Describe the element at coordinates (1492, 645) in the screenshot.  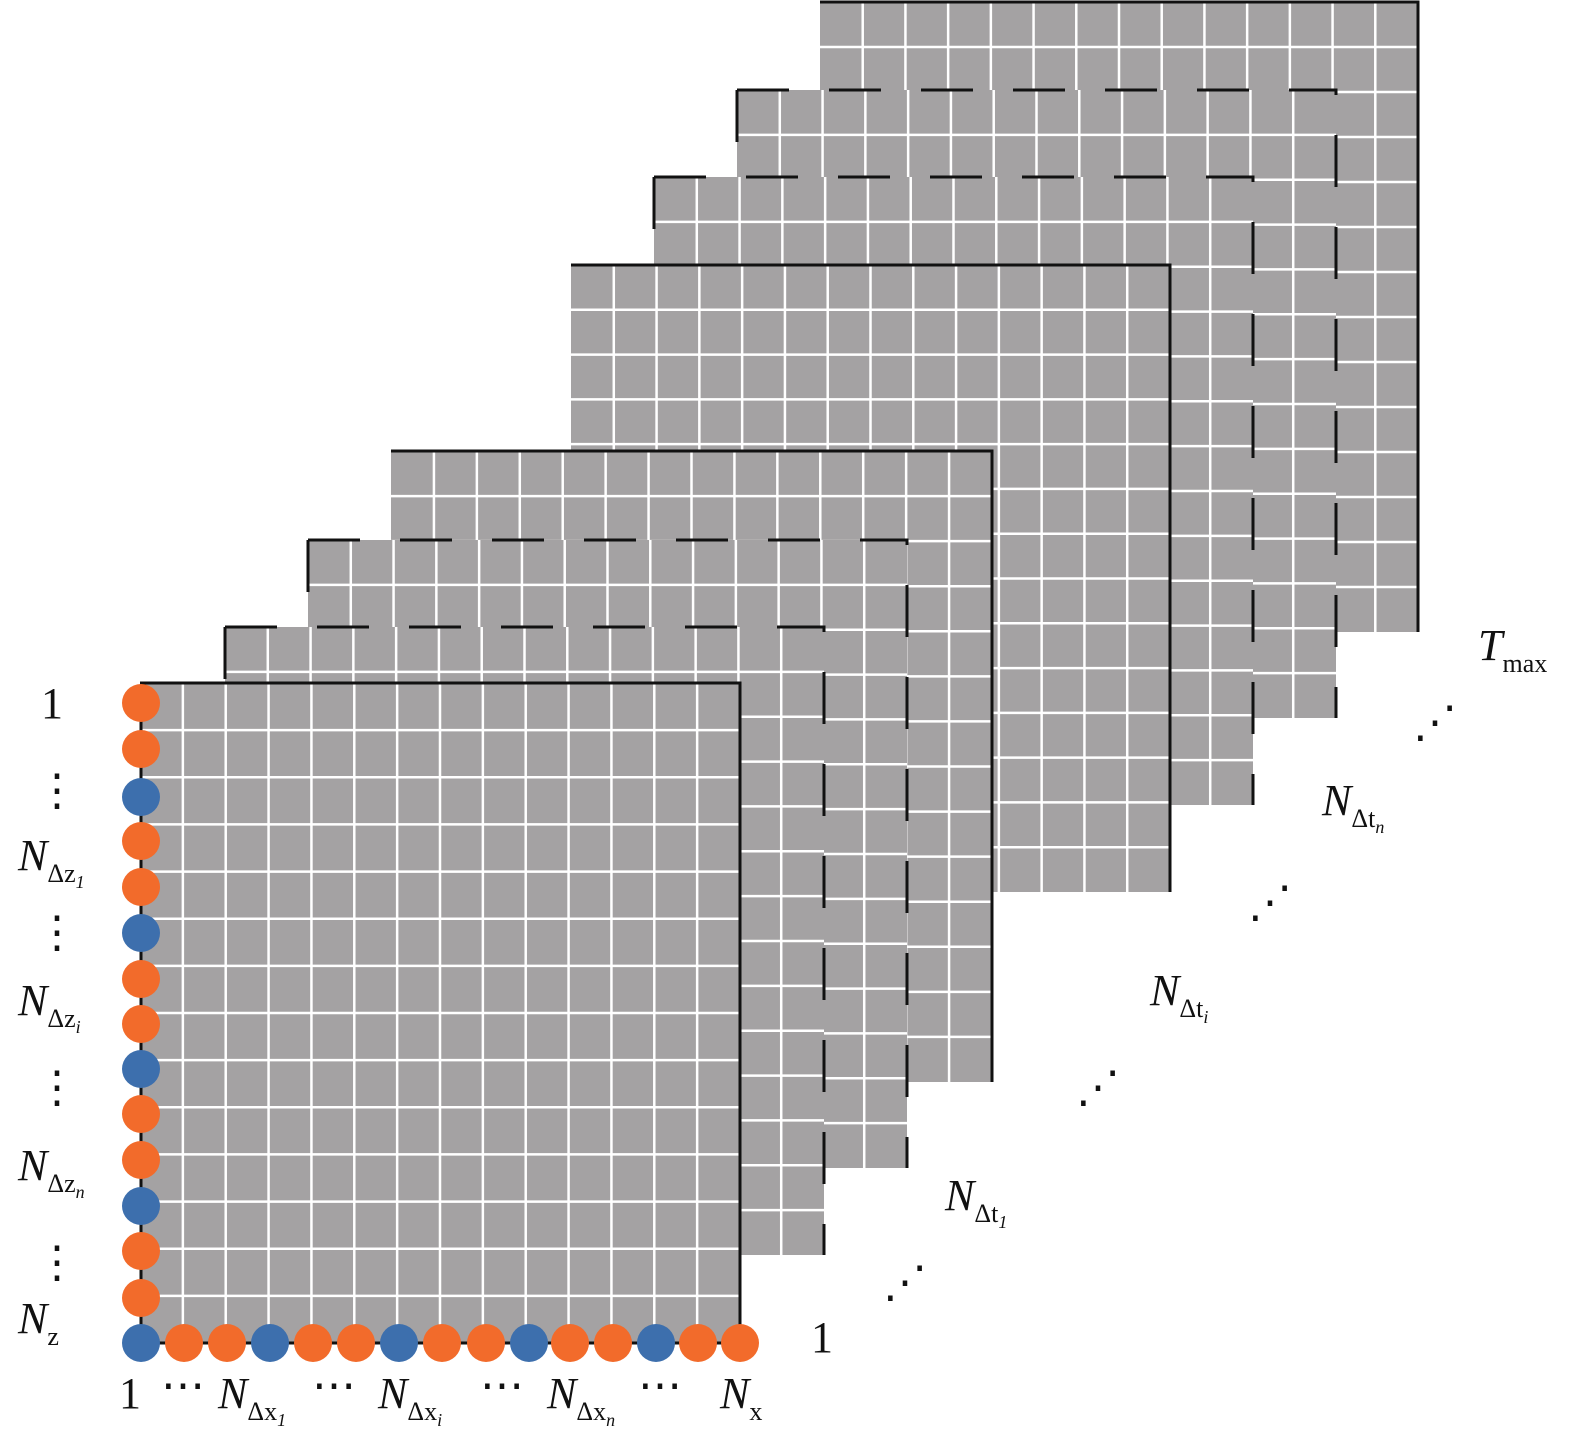
I see `label-main: T` at that location.